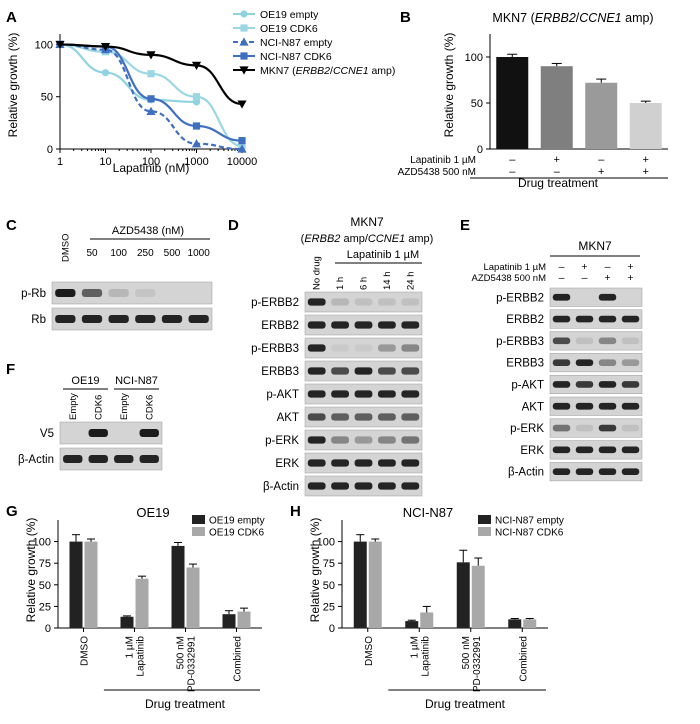  What do you see at coordinates (192, 664) in the screenshot?
I see `panel-g-category-label: PD-0332991` at bounding box center [192, 664].